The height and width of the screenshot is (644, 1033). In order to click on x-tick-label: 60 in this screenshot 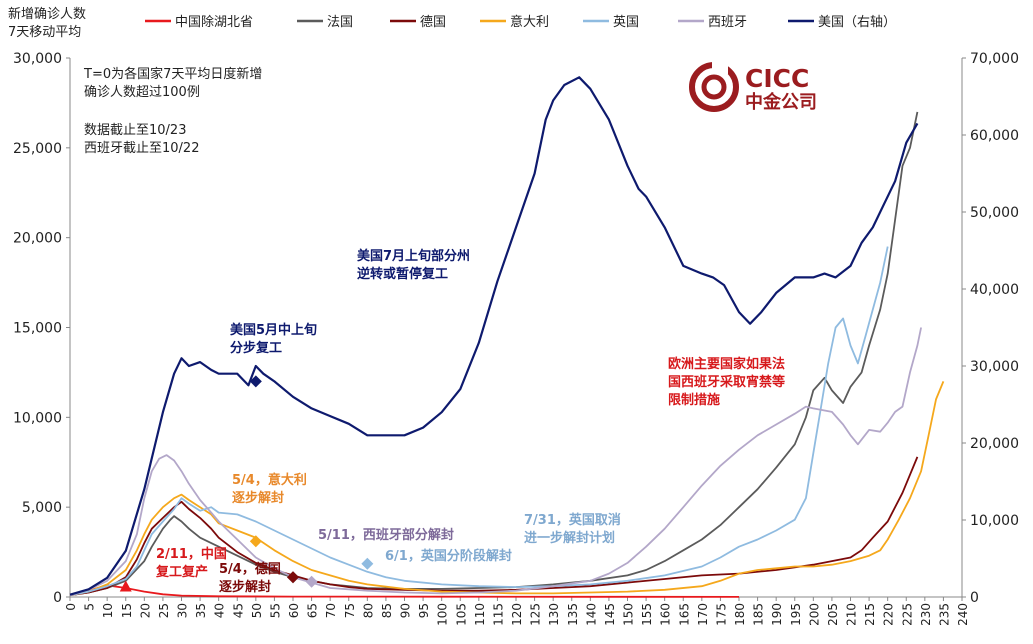, I will do `click(294, 610)`.